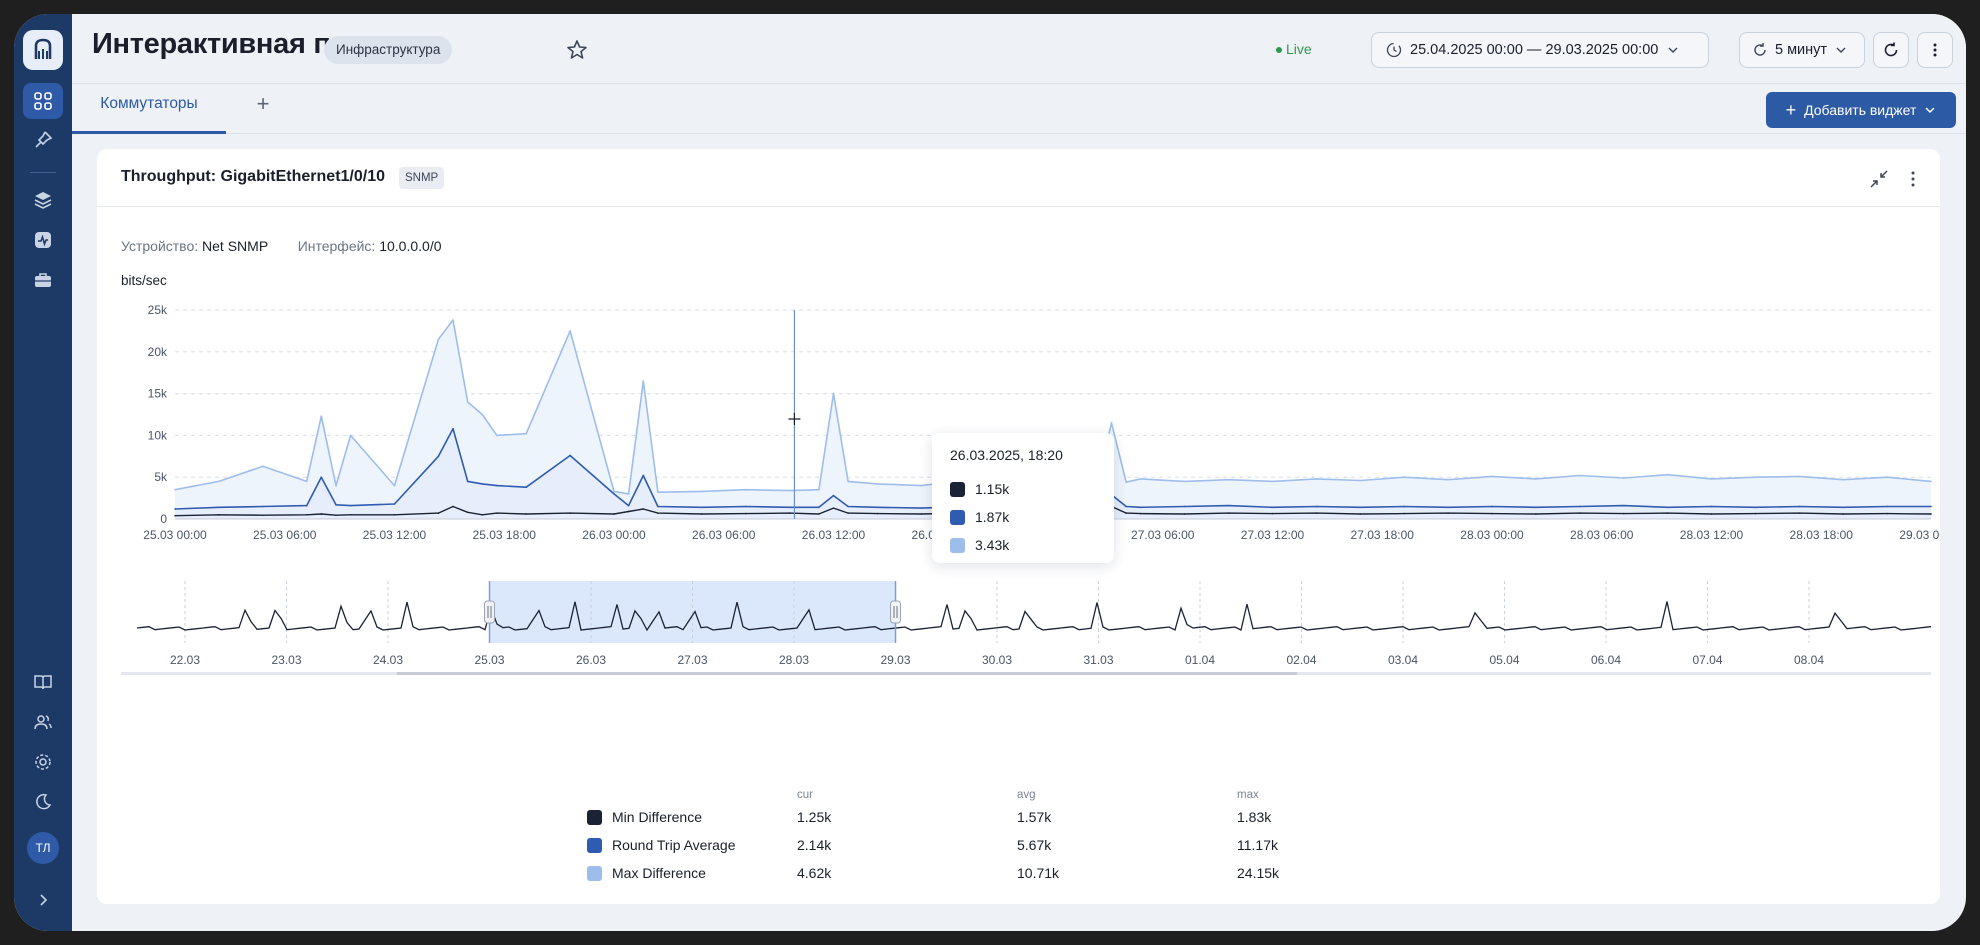  I want to click on briefcase-icon, so click(43, 280).